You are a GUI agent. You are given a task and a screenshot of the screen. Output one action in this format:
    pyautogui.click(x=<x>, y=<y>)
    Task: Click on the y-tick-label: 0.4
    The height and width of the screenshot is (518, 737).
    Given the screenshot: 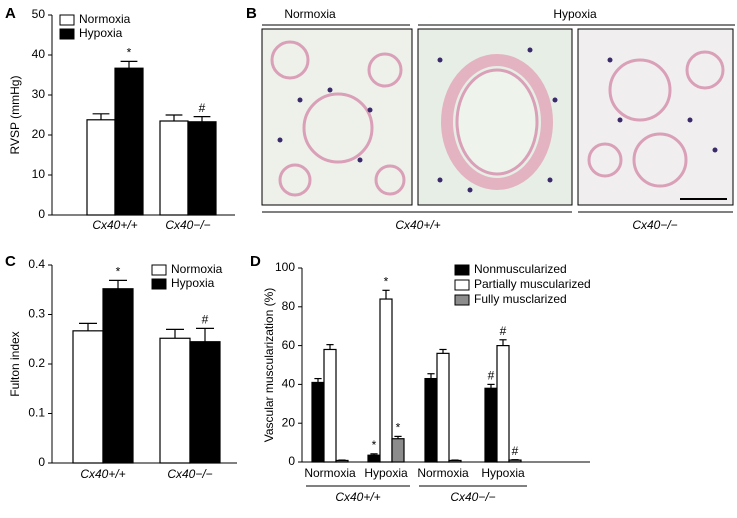 What is the action you would take?
    pyautogui.click(x=36, y=264)
    